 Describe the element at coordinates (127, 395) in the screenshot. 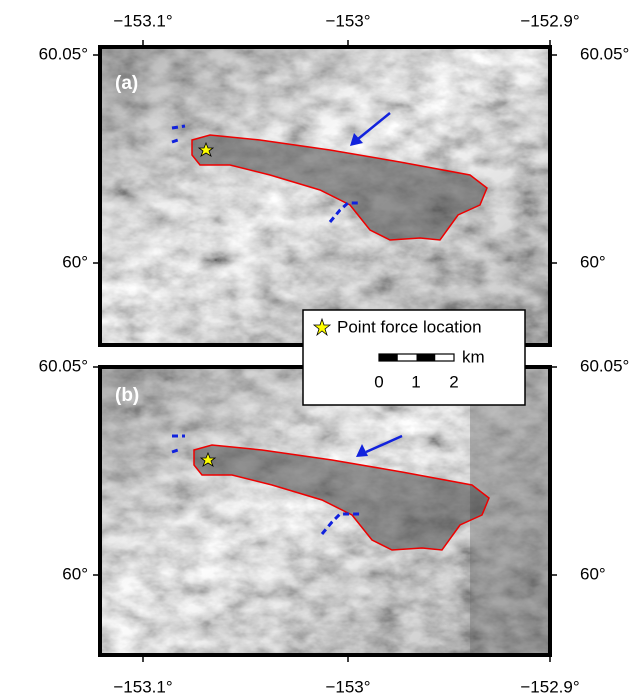

I see `panel-label: (b)` at that location.